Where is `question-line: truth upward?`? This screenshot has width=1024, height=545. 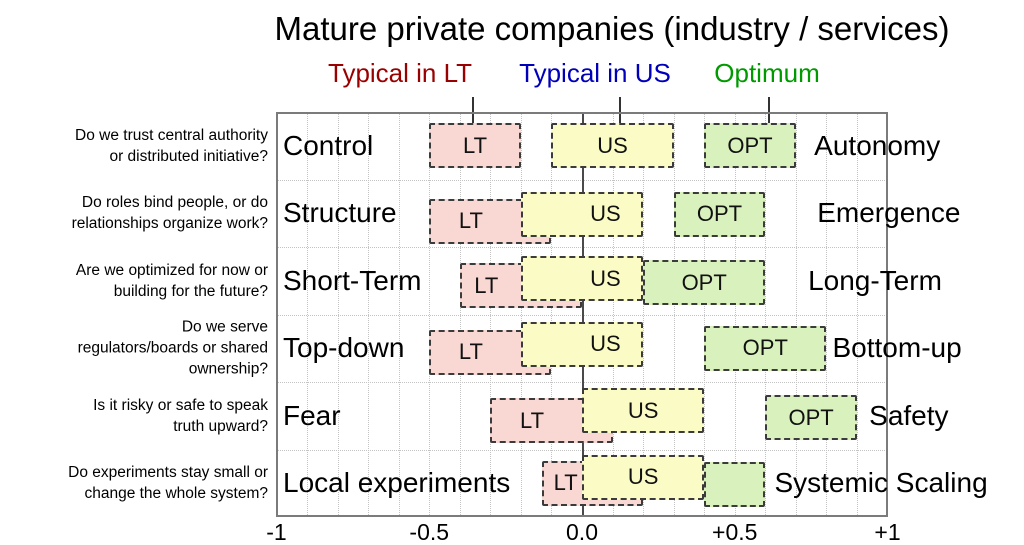 question-line: truth upward? is located at coordinates (220, 426).